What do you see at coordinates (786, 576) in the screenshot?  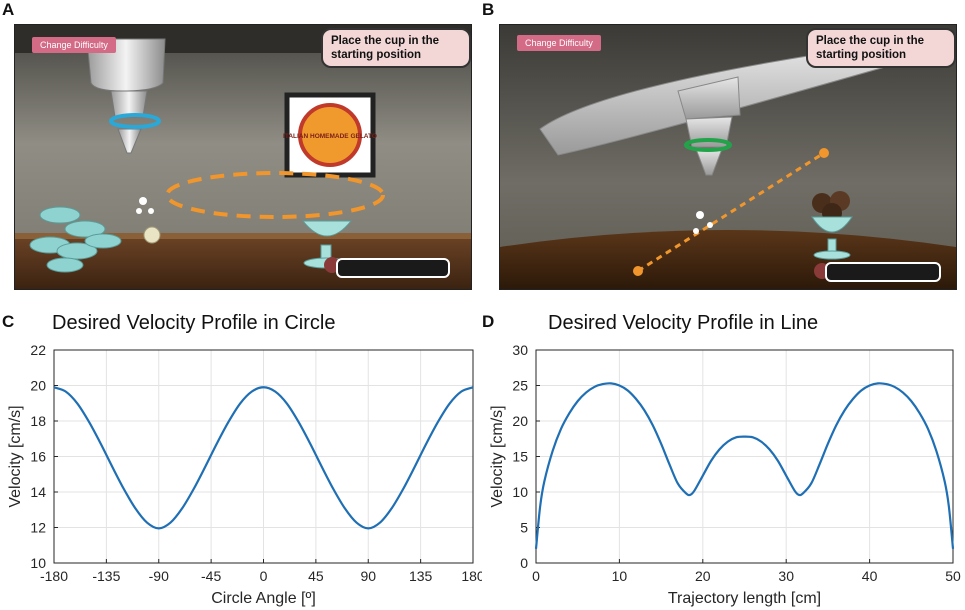 I see `x-tick-label: 30` at bounding box center [786, 576].